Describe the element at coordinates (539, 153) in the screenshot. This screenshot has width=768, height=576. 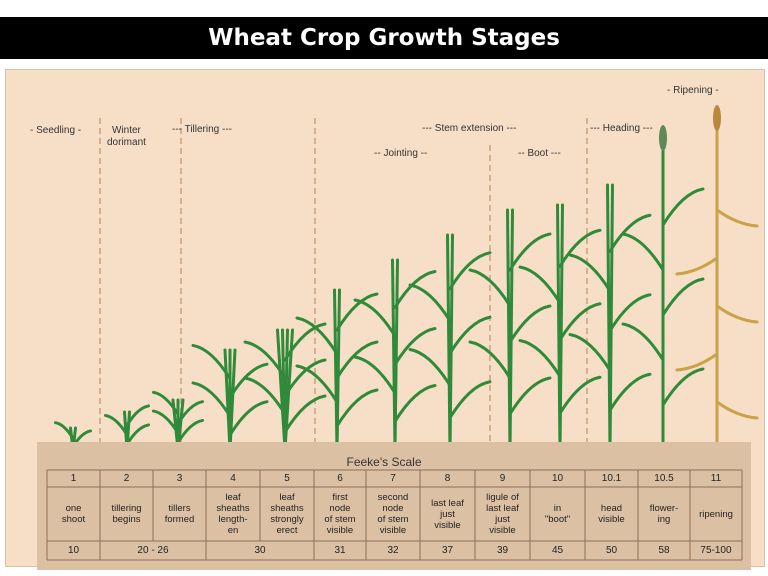
I see `label-boot: -- Boot ---` at that location.